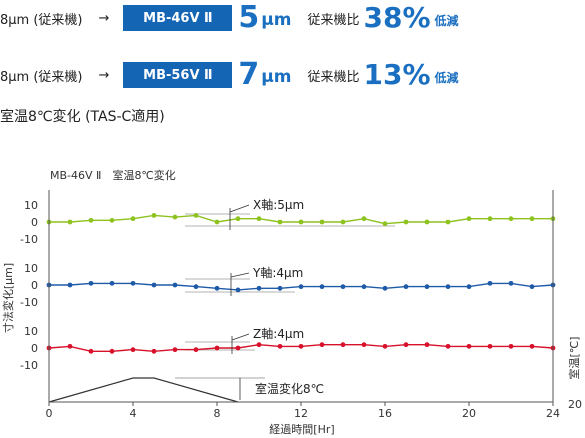 The height and width of the screenshot is (438, 585). Describe the element at coordinates (229, 18) in the screenshot. I see `spec-row-1: 8μm (従来機) → MB-46V Ⅱ 5 μm 従来機比 38% 低減` at that location.